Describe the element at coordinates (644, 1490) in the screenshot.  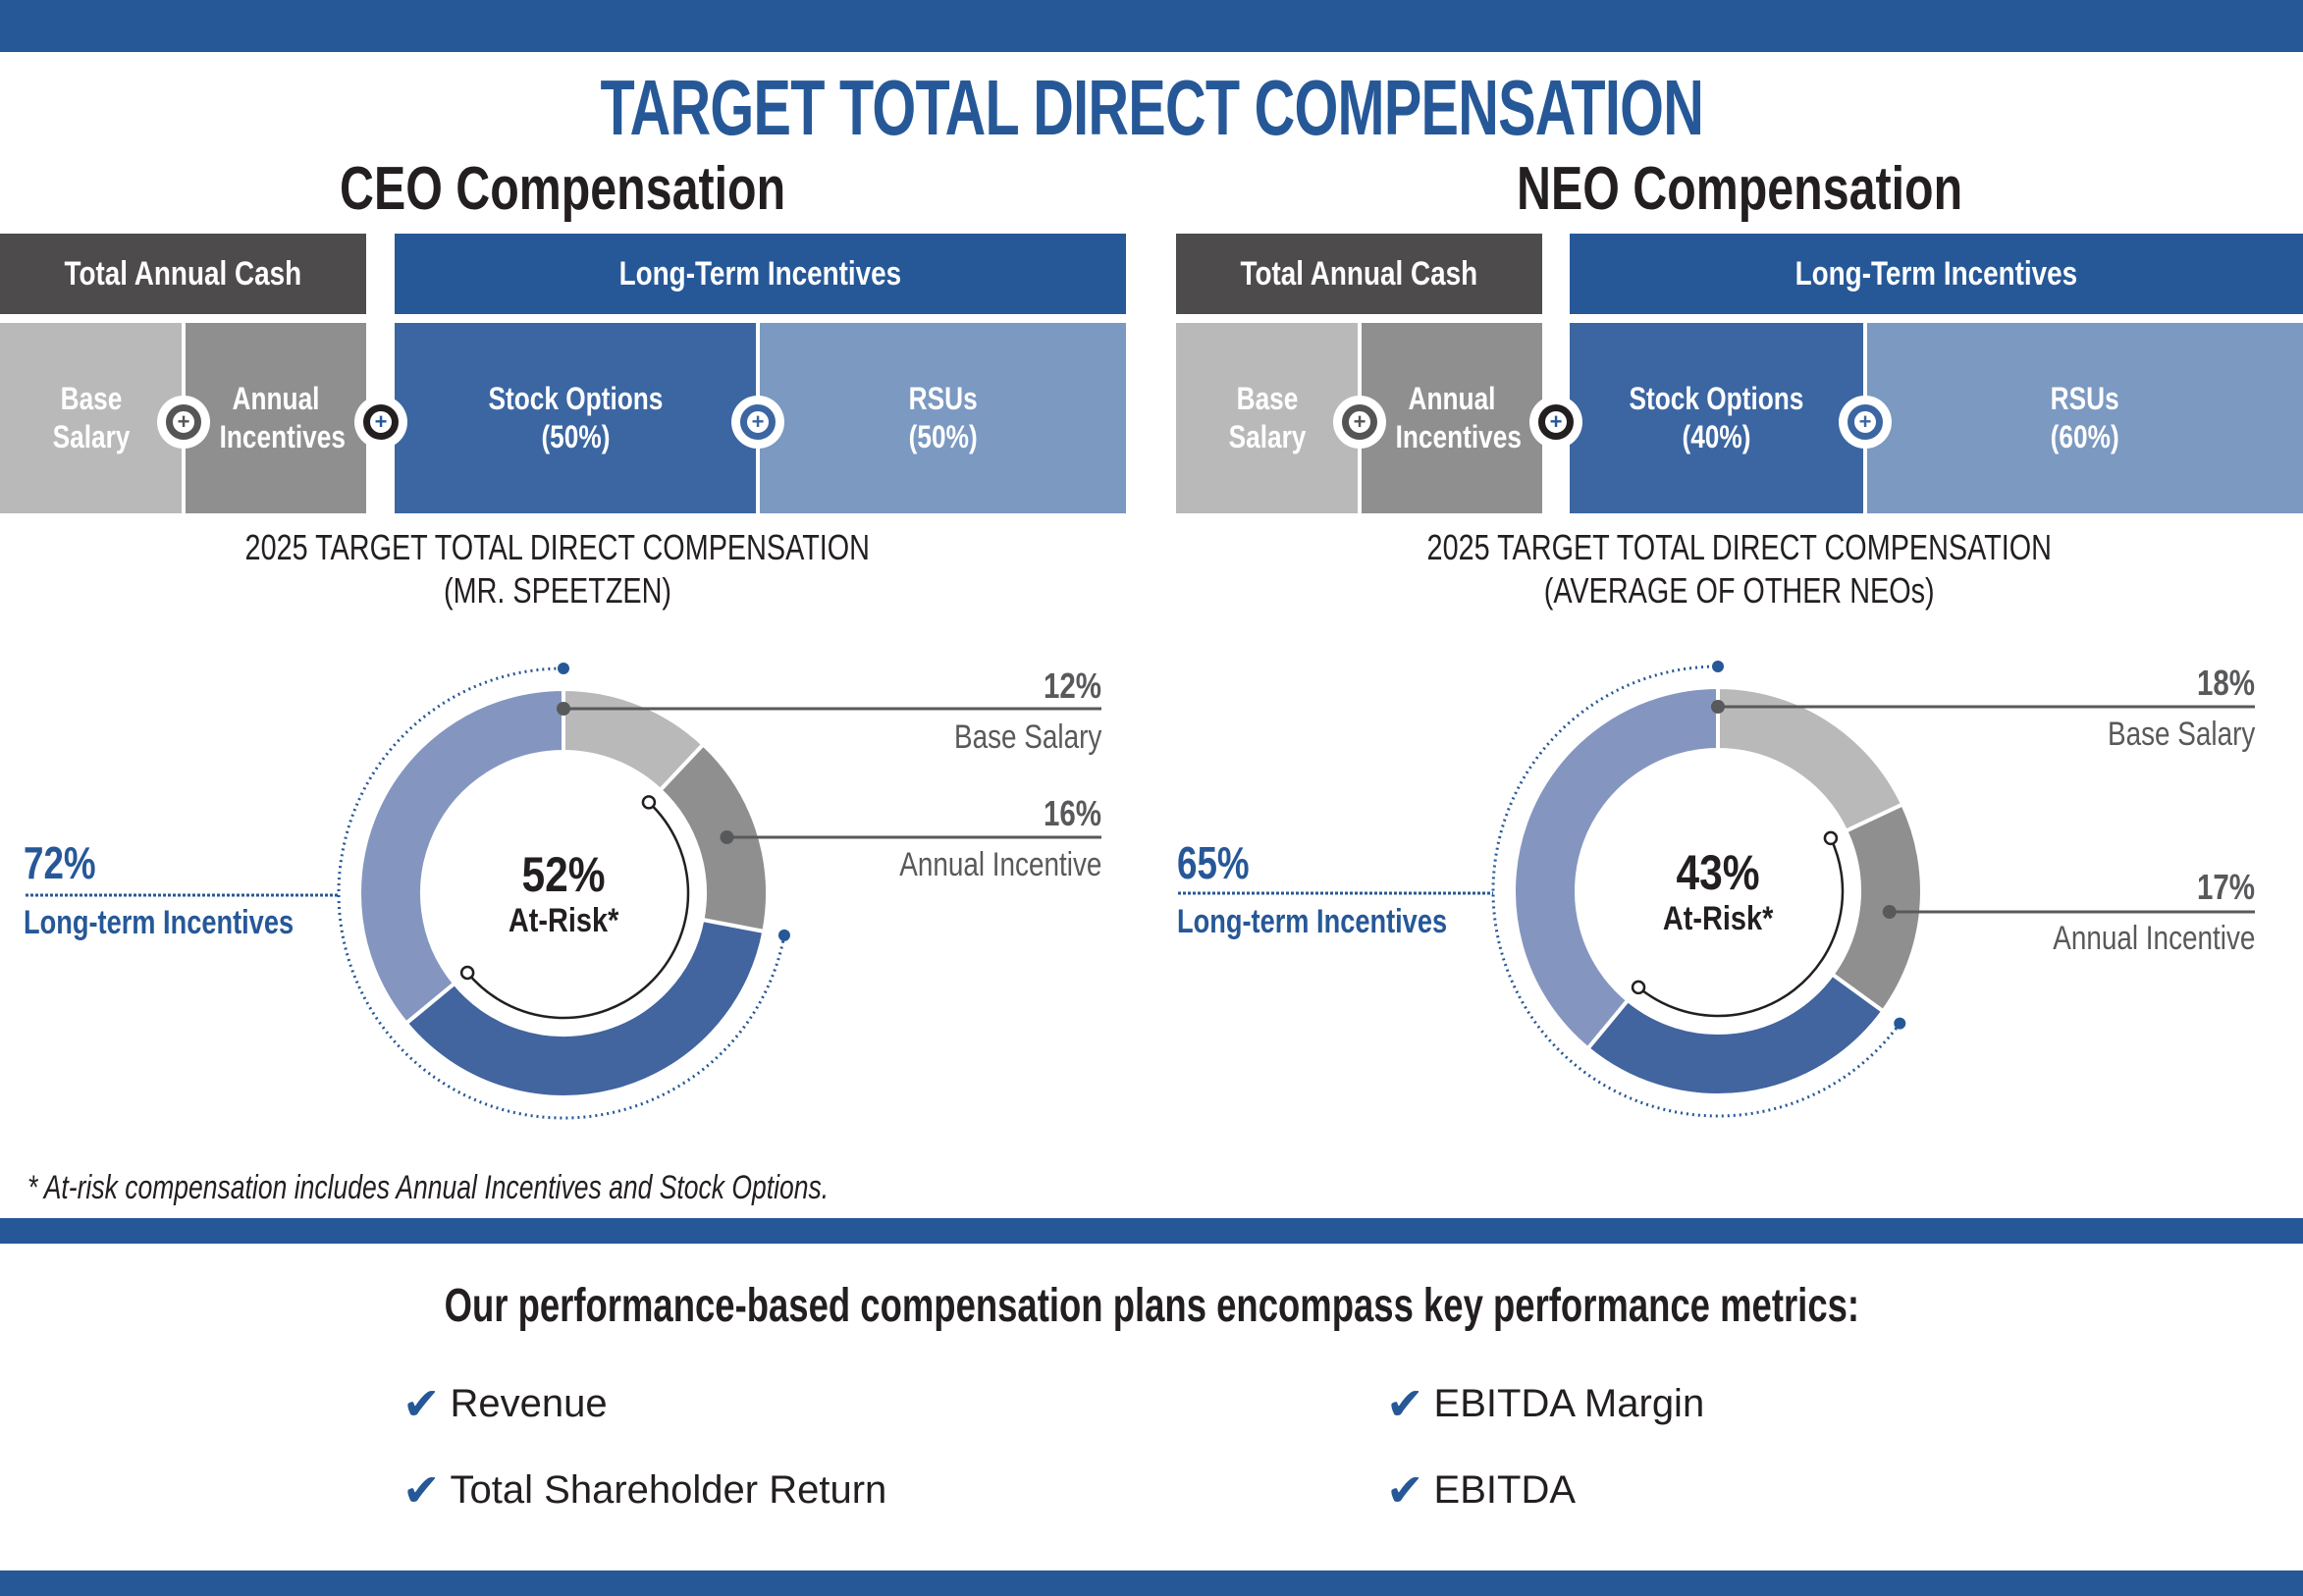
I see `metric-item: ✔ Total Shareholder Return` at that location.